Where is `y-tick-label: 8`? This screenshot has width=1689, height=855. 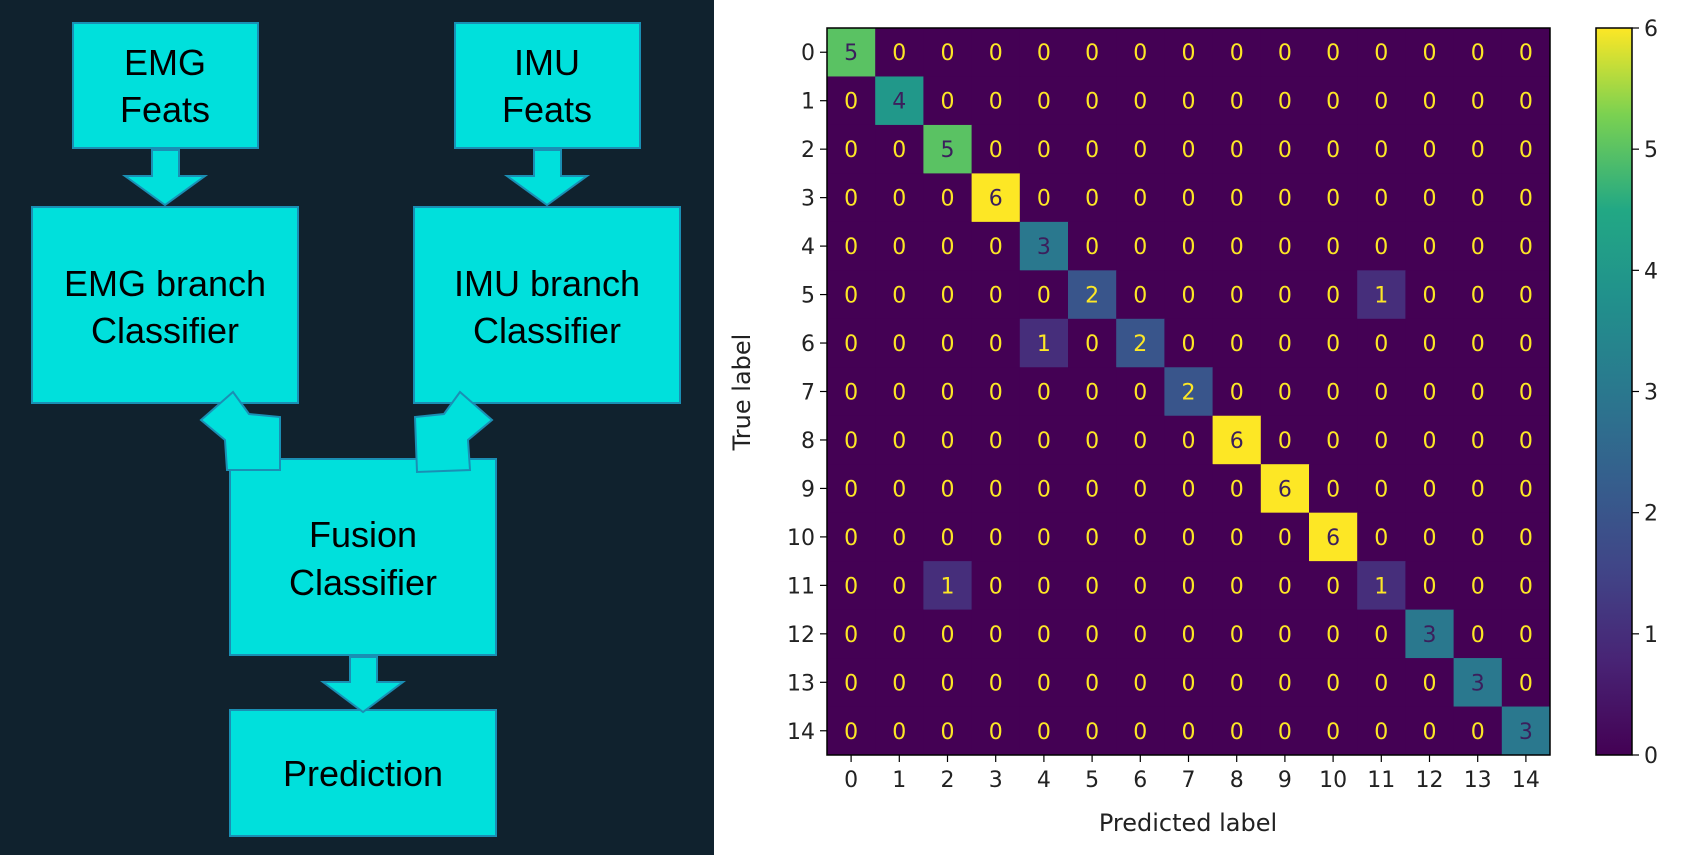
y-tick-label: 8 is located at coordinates (808, 441).